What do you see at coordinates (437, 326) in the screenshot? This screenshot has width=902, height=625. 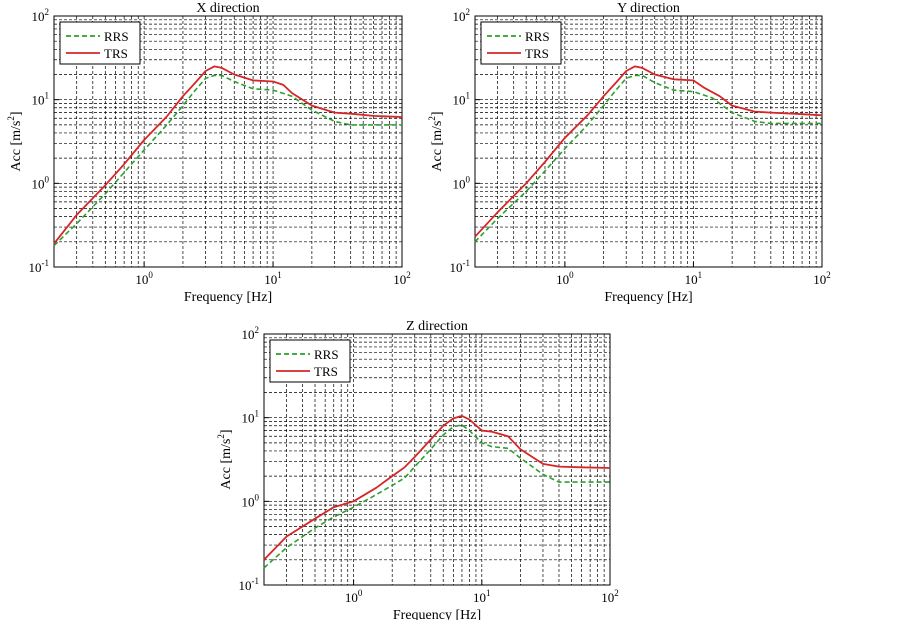 I see `chart-title: Z direction` at bounding box center [437, 326].